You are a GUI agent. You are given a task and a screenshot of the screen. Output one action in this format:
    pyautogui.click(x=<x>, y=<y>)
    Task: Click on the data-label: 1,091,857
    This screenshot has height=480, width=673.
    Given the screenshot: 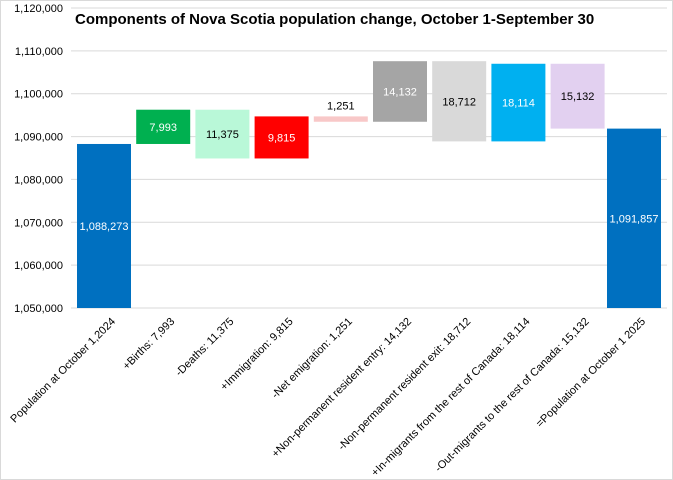 What is the action you would take?
    pyautogui.click(x=634, y=219)
    